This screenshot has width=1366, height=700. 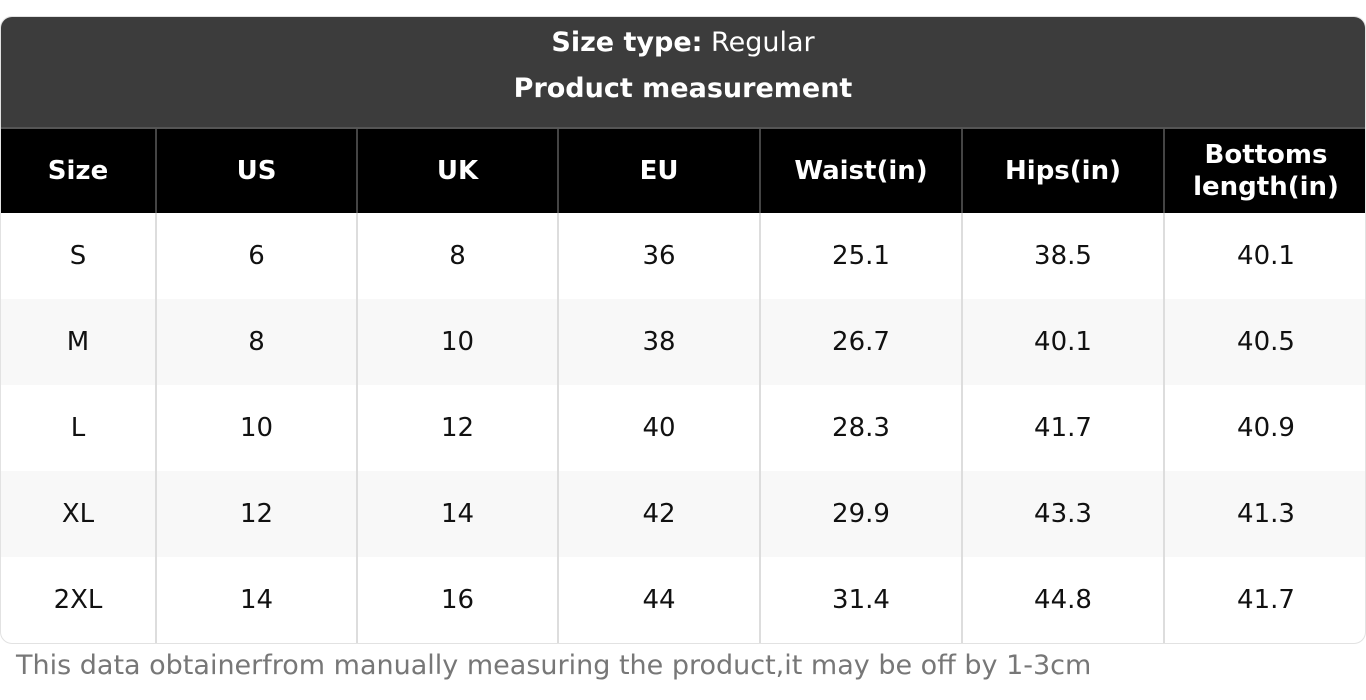 I want to click on table-row: XL 12 14 42 29.9 43.3 41.3, so click(x=683, y=514).